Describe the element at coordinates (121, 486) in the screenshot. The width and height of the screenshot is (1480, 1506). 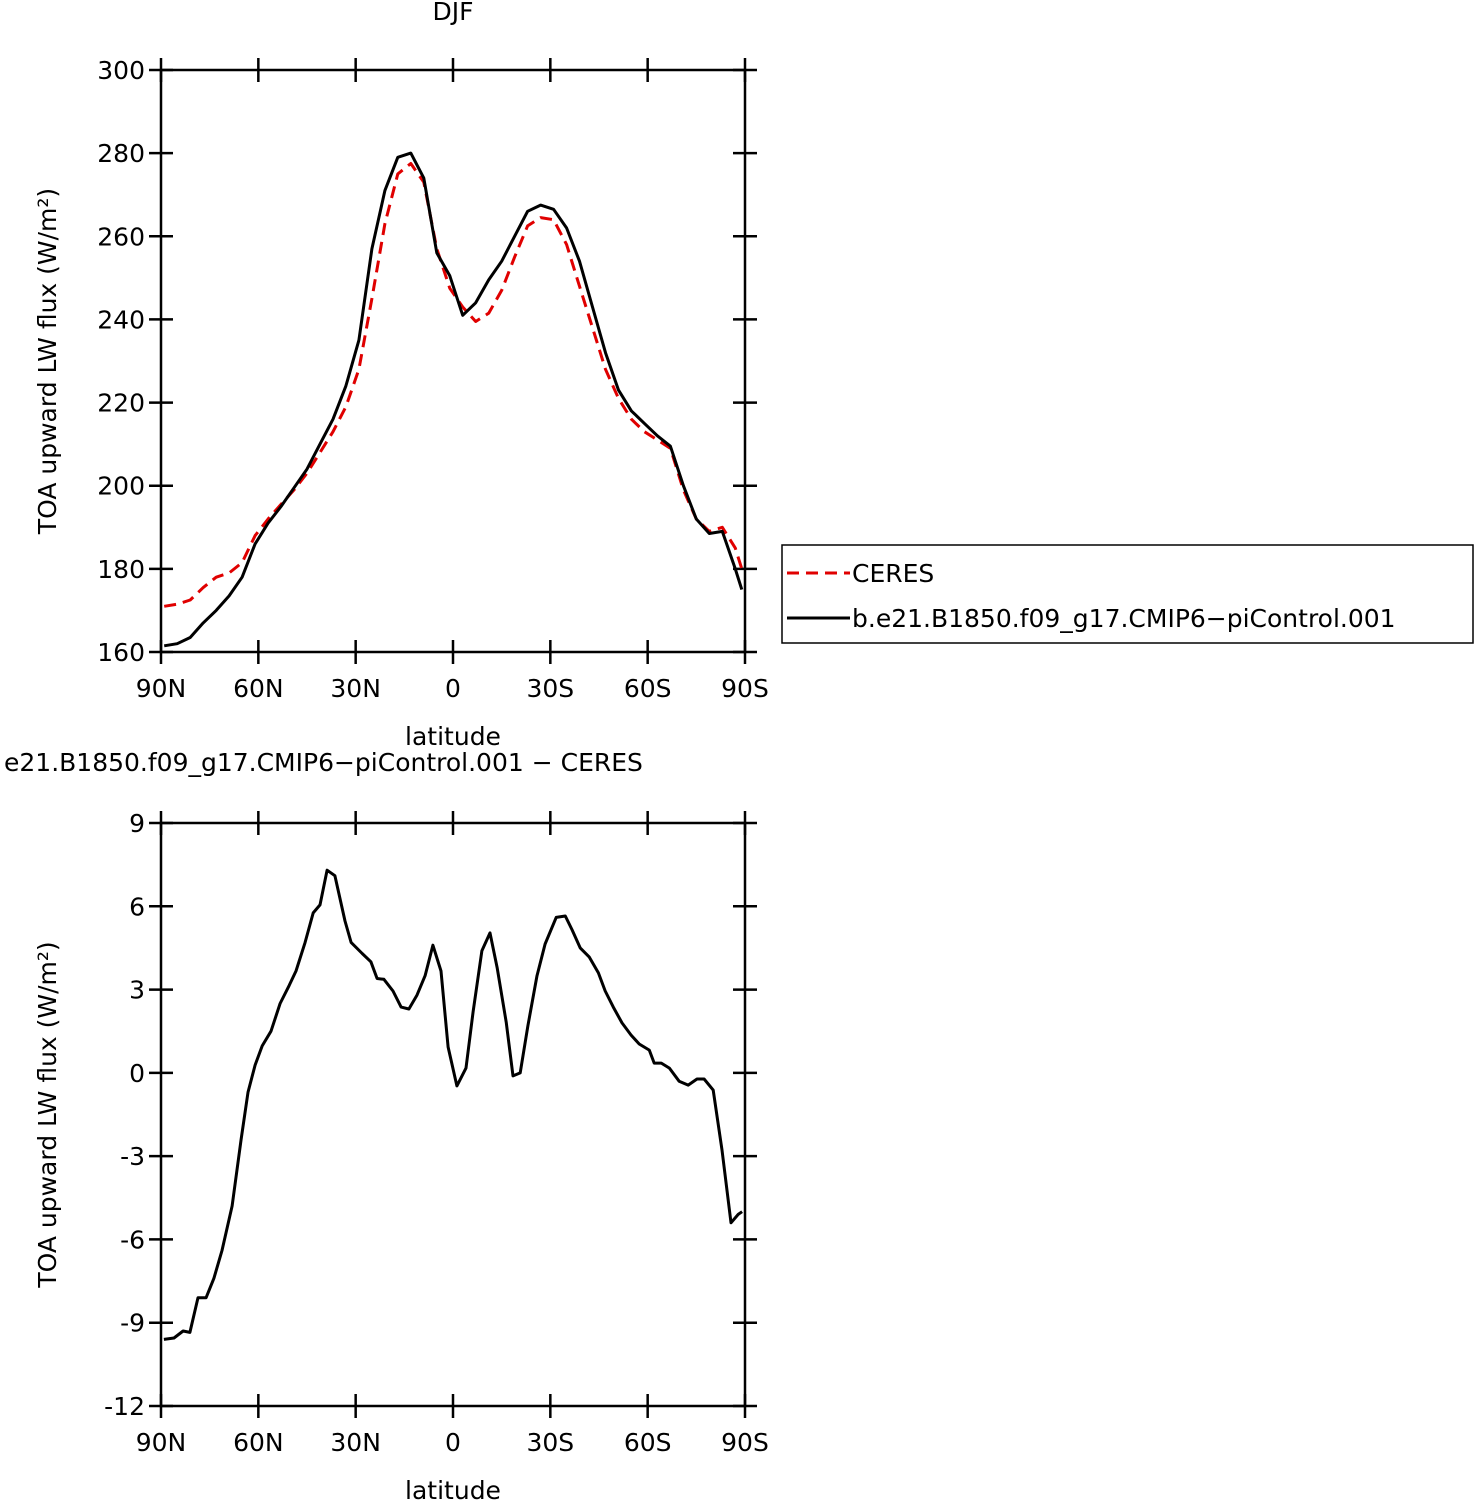
I see `y-tick-label: 200` at that location.